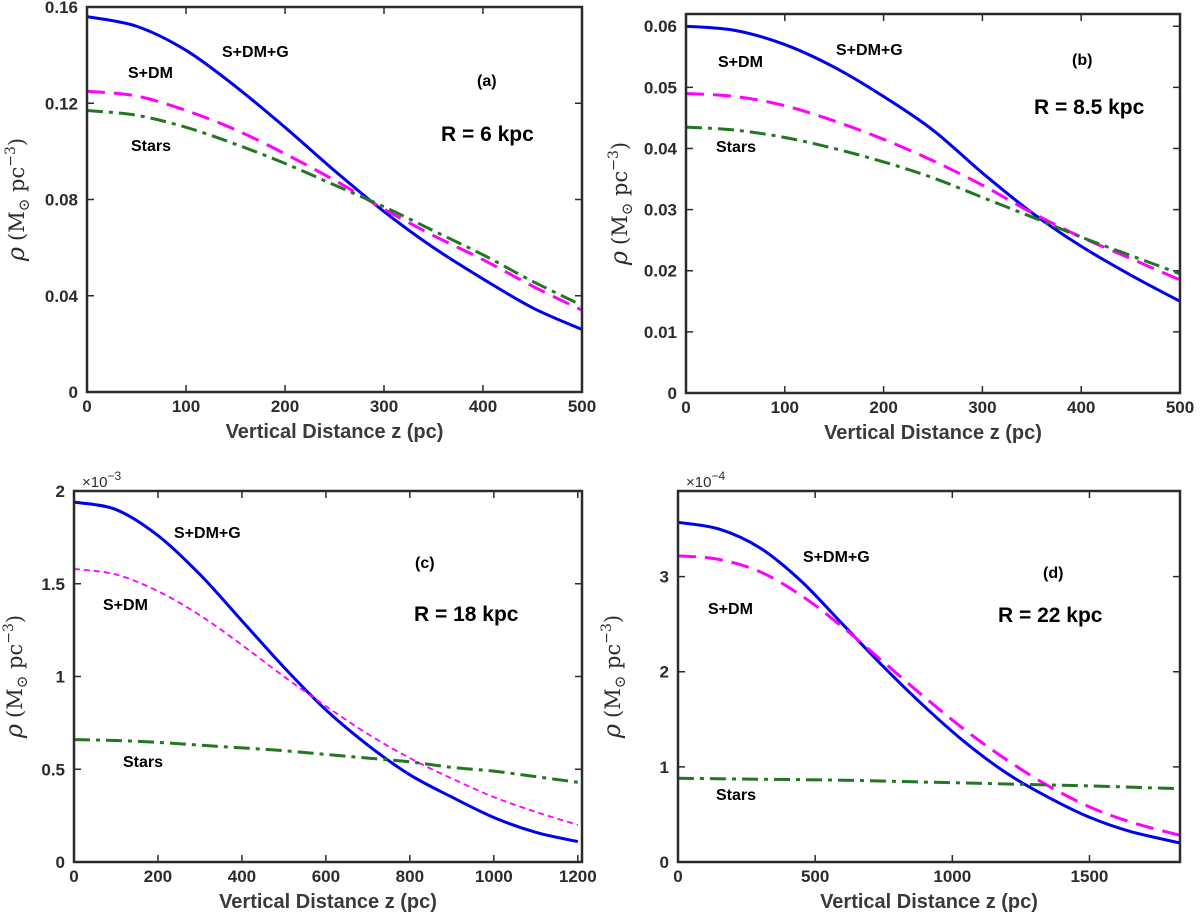  I want to click on y-tick-label: 3, so click(664, 577).